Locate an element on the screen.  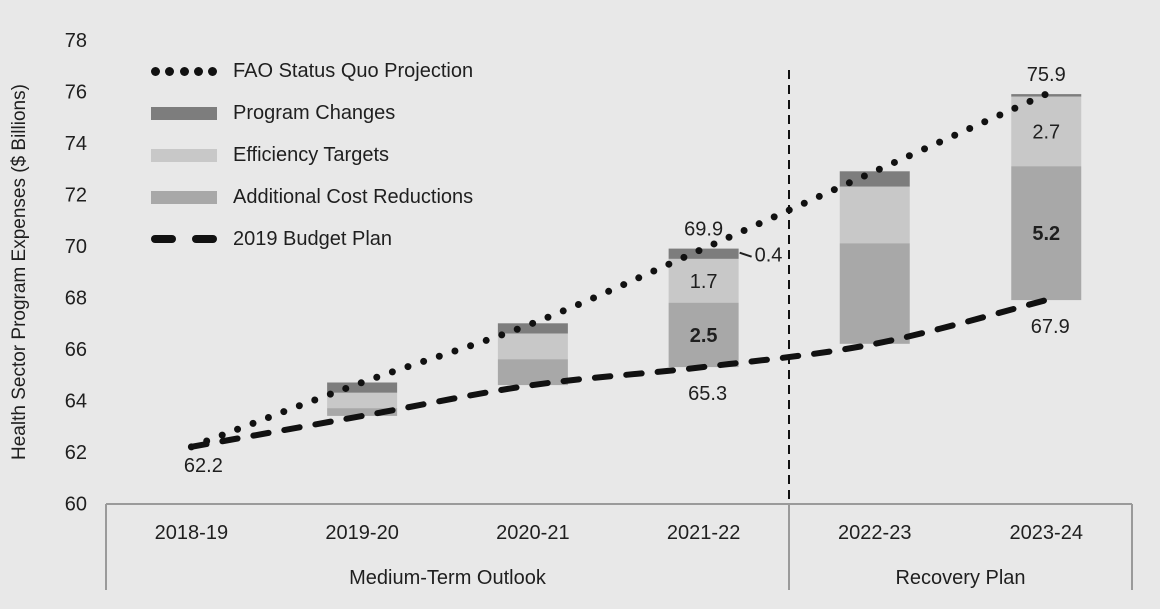
category-label: 2021-22 is located at coordinates (703, 533).